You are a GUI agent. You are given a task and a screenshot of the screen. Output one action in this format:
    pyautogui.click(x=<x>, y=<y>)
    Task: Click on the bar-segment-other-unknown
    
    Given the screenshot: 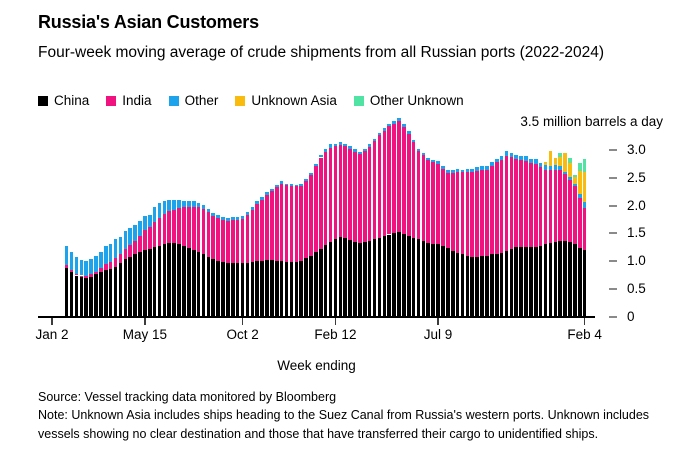 What is the action you would take?
    pyautogui.click(x=579, y=167)
    